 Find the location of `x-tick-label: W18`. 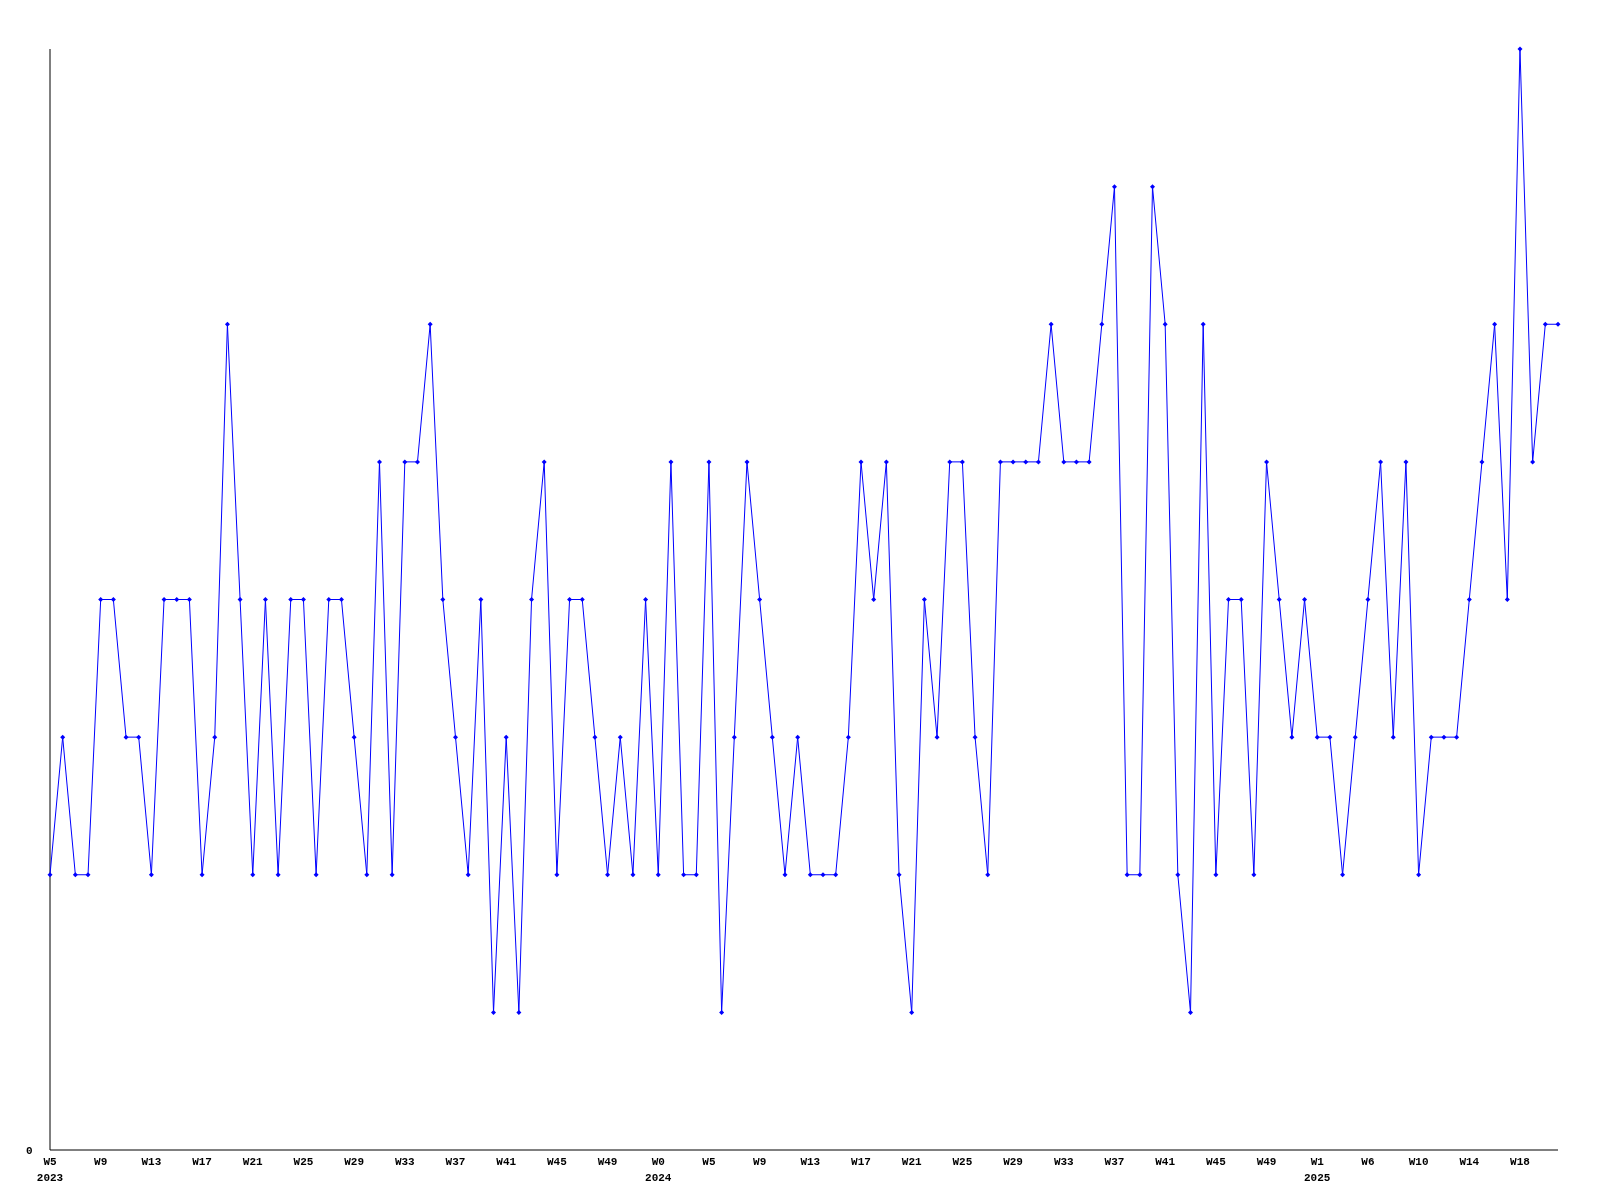

x-tick-label: W18 is located at coordinates (1520, 1162).